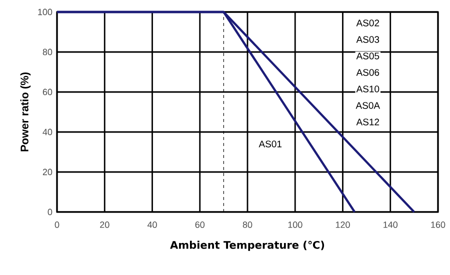 Image resolution: width=450 pixels, height=275 pixels. Describe the element at coordinates (391, 225) in the screenshot. I see `x-tick-label: 140` at that location.